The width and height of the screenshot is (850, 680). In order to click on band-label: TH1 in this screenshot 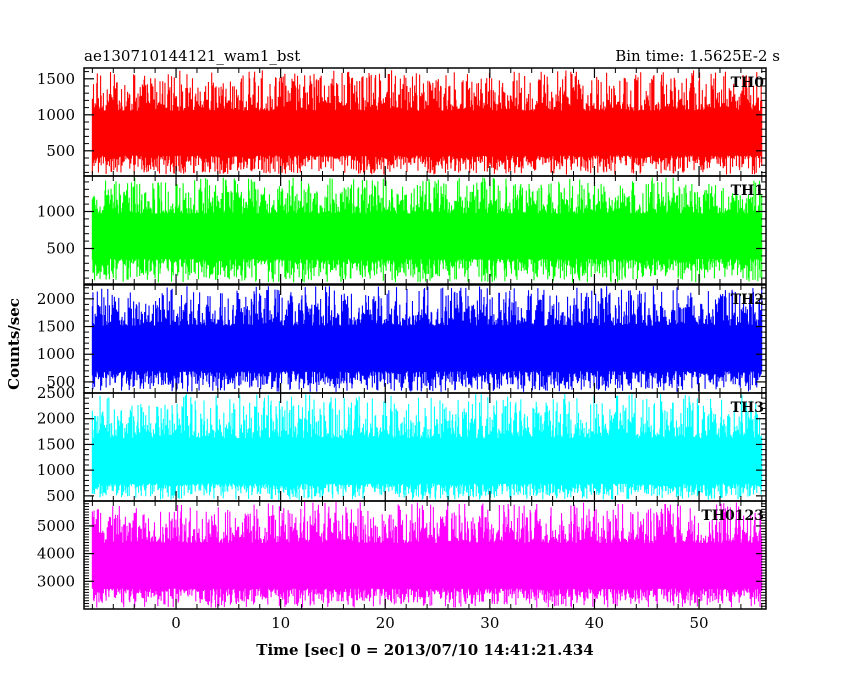, I will do `click(747, 191)`.